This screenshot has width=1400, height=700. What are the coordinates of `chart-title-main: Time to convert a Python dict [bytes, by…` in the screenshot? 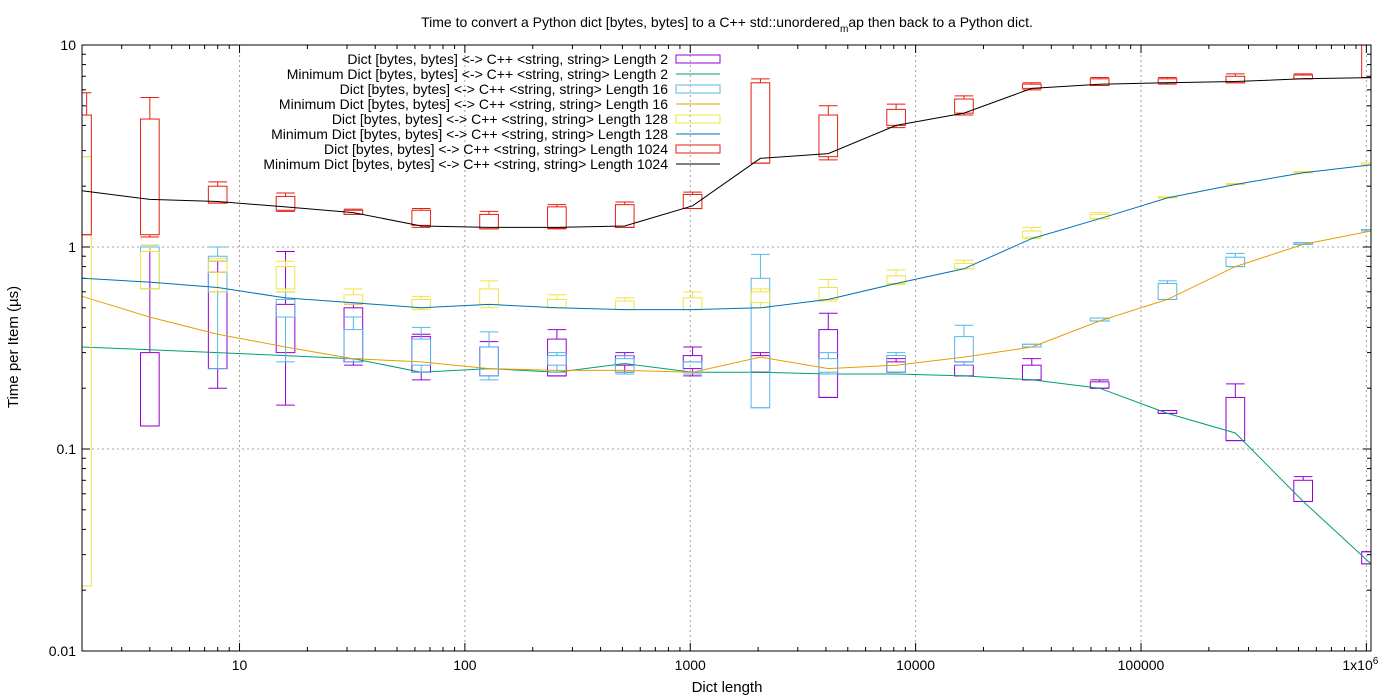 It's located at (630, 22).